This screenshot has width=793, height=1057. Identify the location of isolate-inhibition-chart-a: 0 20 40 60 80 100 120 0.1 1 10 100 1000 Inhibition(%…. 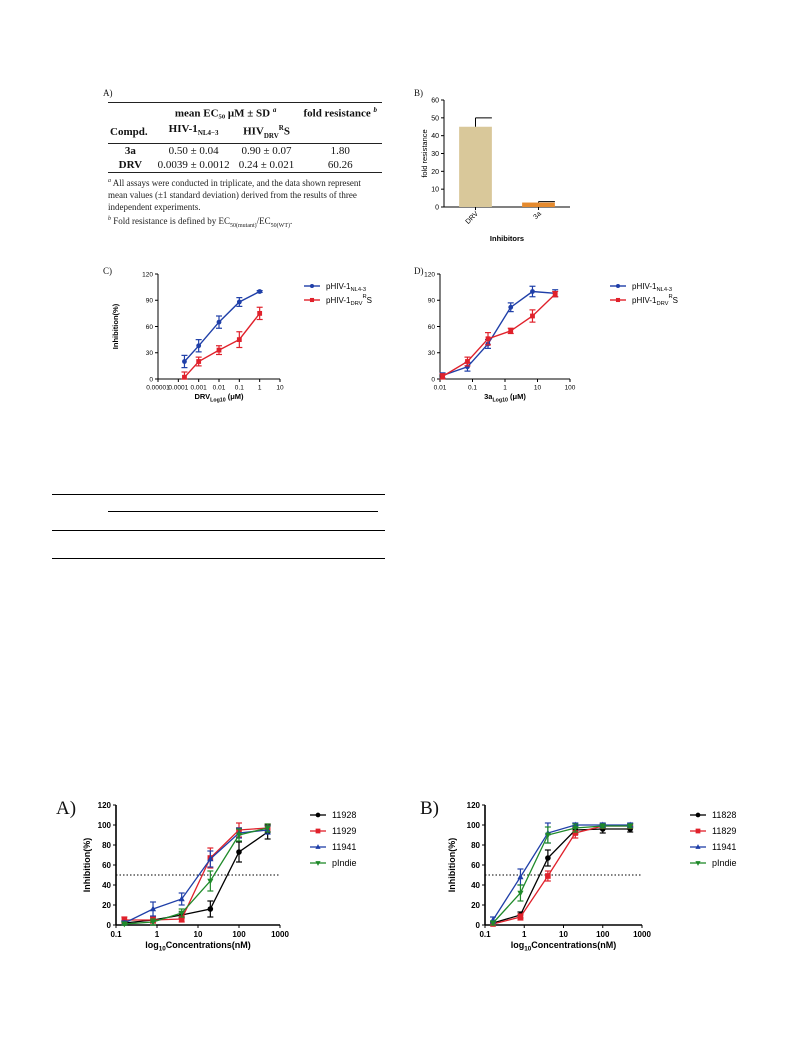
(219, 877).